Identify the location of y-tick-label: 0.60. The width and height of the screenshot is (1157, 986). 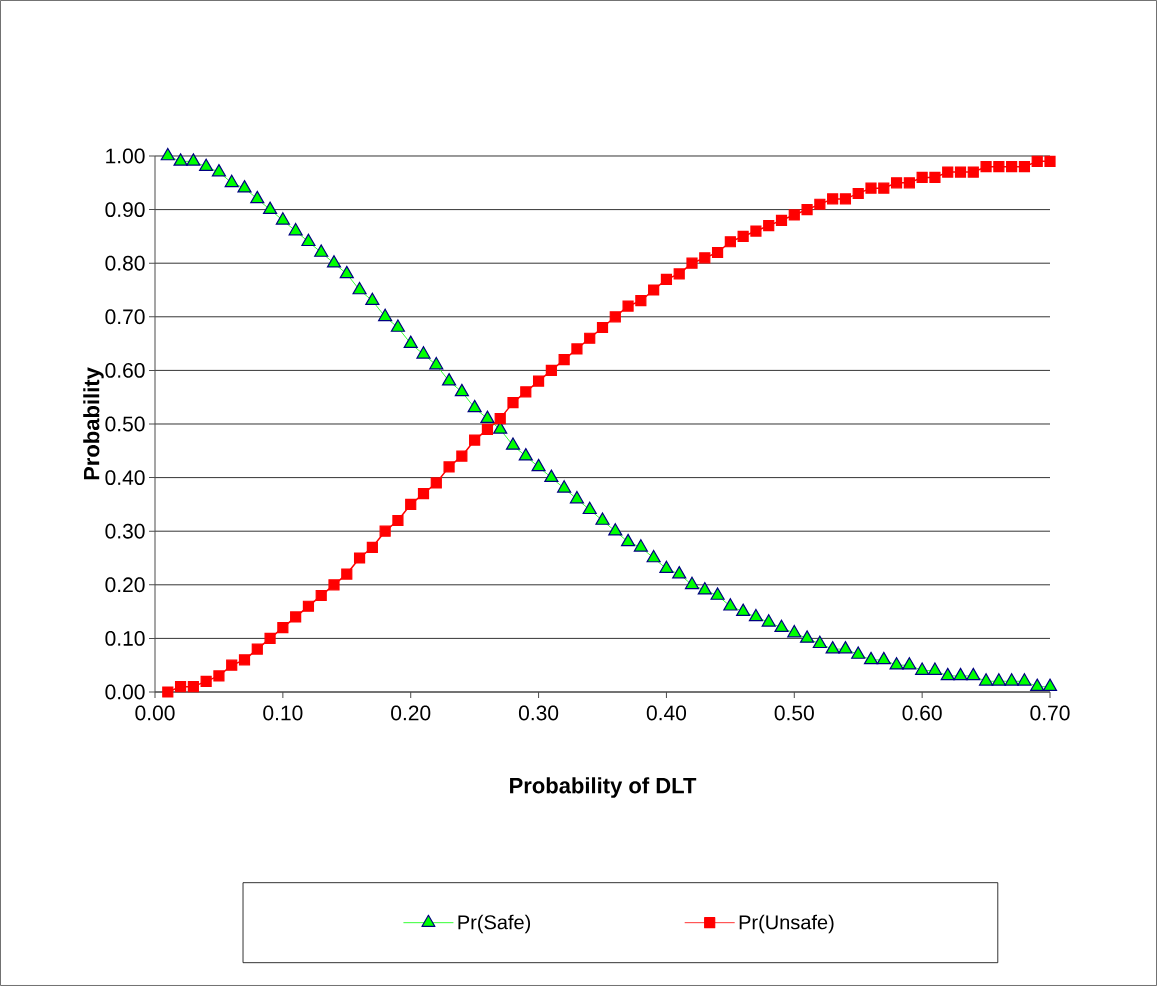
(125, 370).